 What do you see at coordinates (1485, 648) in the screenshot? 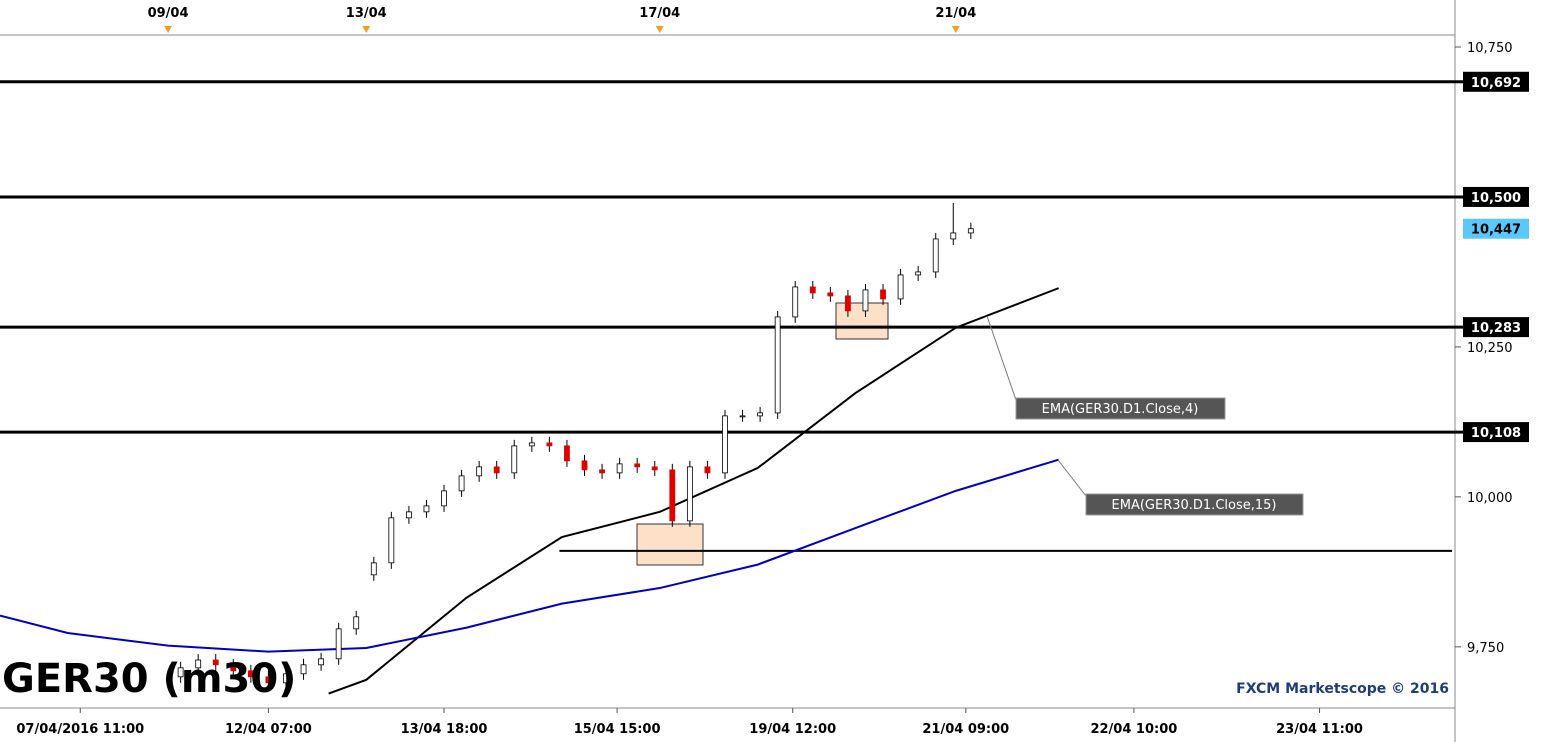
I see `y-tick-label: 9,750` at bounding box center [1485, 648].